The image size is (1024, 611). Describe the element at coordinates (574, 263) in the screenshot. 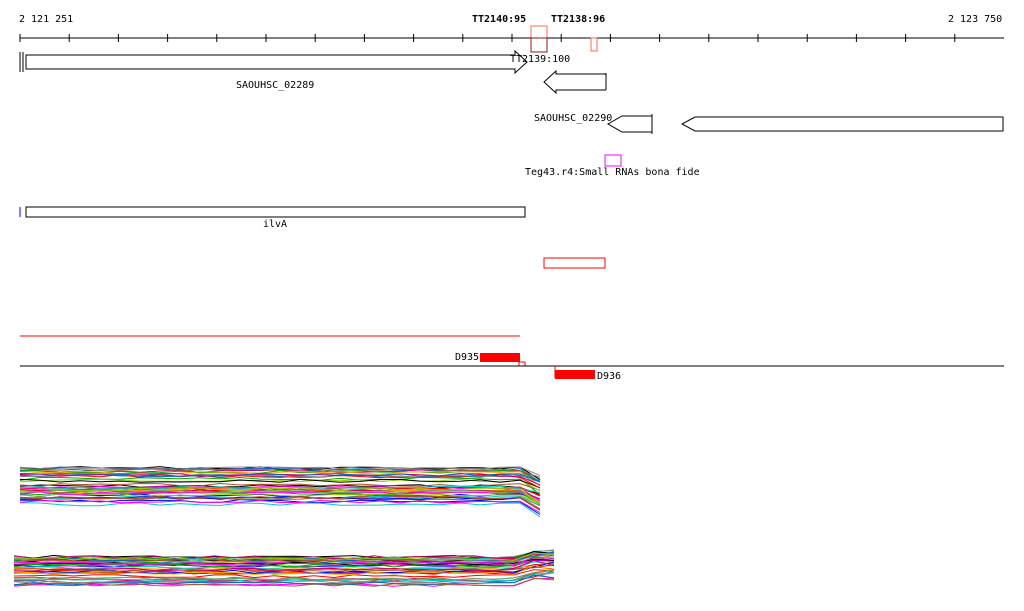

I see `red-box-feature` at that location.